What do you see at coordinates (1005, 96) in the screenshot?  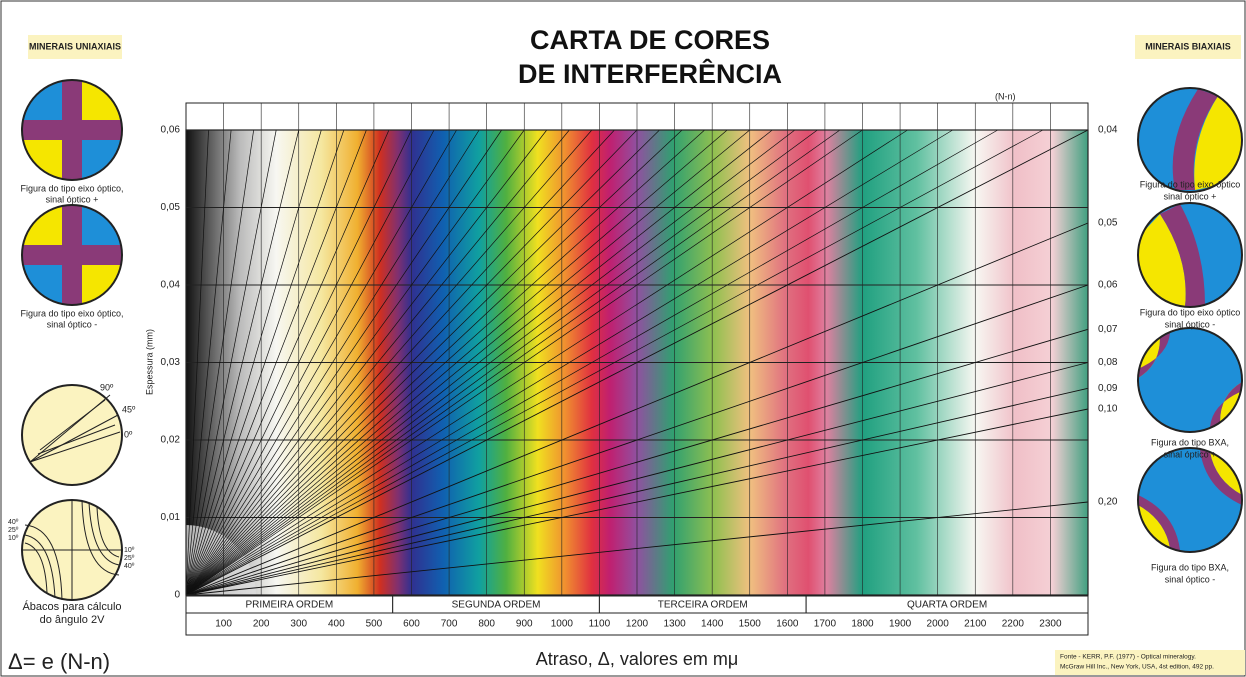 I see `top-label: (N-n)` at bounding box center [1005, 96].